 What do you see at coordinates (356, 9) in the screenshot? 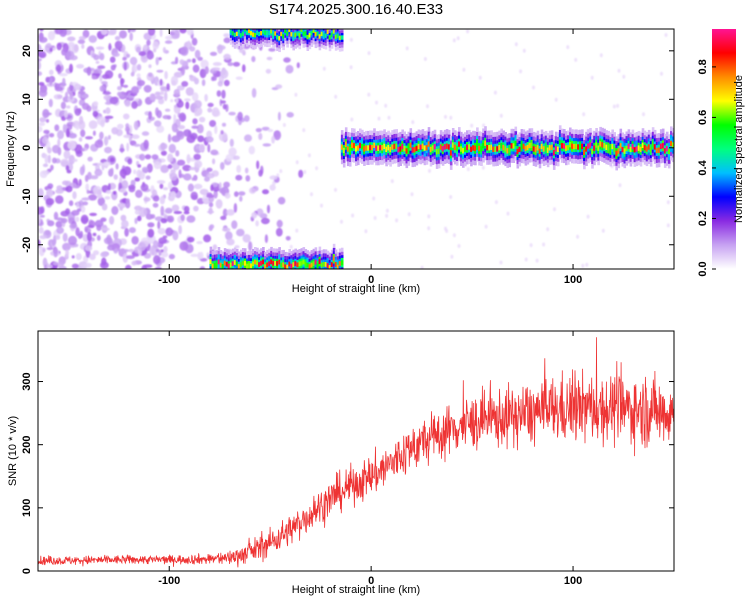
I see `figure-title: S174.2025.300.16.40.E33` at bounding box center [356, 9].